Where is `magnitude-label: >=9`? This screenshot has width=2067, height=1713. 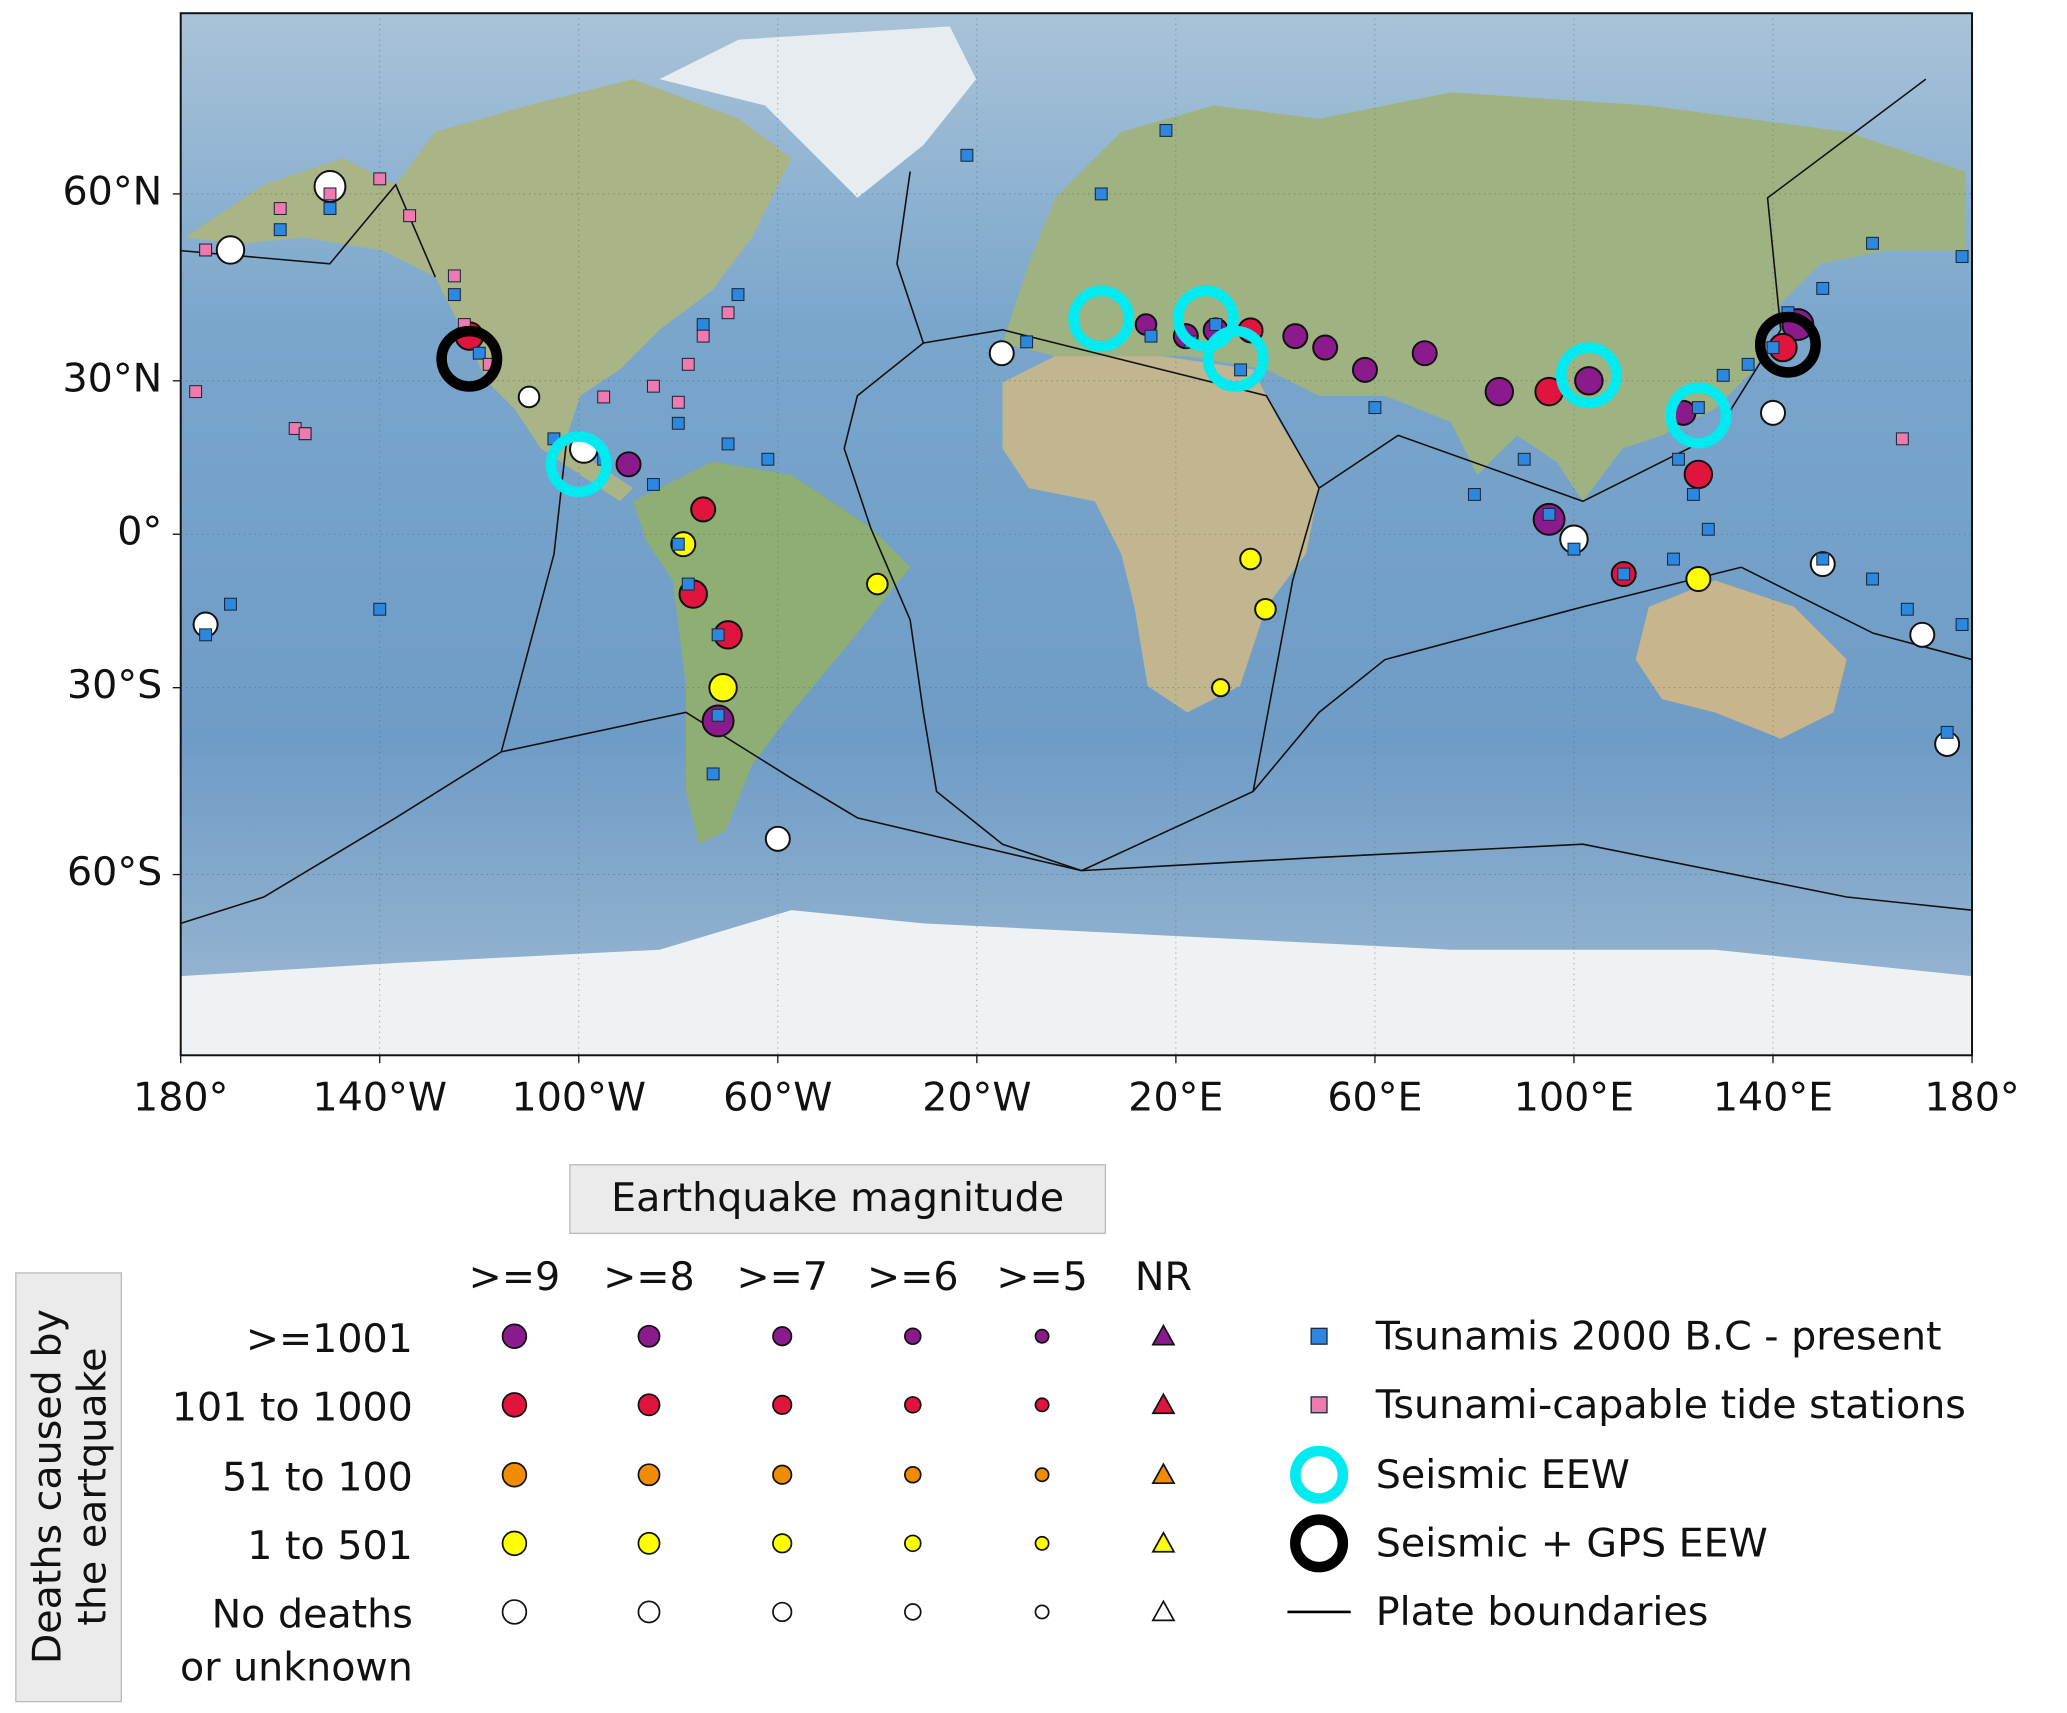
magnitude-label: >=9 is located at coordinates (514, 1277).